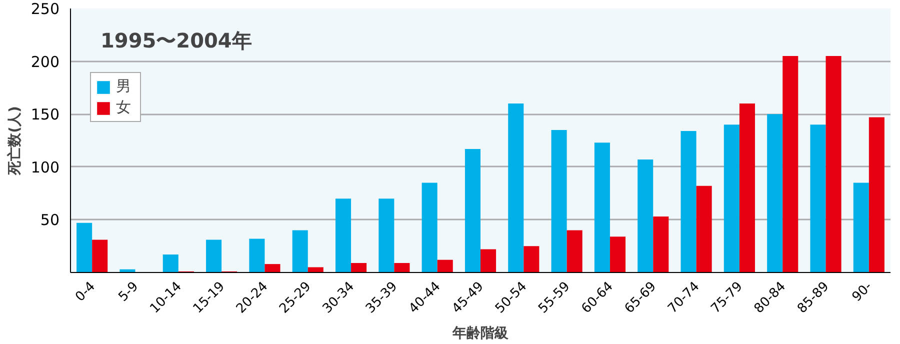 This screenshot has height=344, width=900. Describe the element at coordinates (85, 292) in the screenshot. I see `x-tick-label: 0-4` at that location.